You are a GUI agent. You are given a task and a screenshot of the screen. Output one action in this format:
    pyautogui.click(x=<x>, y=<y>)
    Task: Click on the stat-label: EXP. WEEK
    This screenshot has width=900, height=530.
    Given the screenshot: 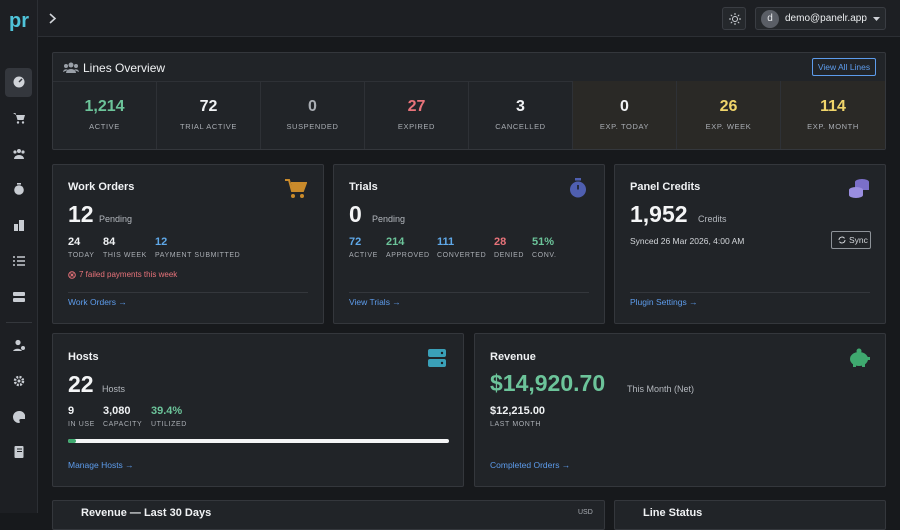 What is the action you would take?
    pyautogui.click(x=728, y=126)
    